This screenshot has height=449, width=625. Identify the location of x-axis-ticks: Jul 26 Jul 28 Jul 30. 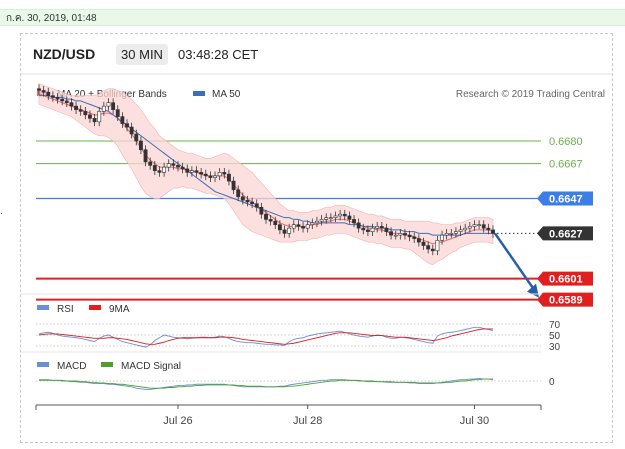
(288, 416).